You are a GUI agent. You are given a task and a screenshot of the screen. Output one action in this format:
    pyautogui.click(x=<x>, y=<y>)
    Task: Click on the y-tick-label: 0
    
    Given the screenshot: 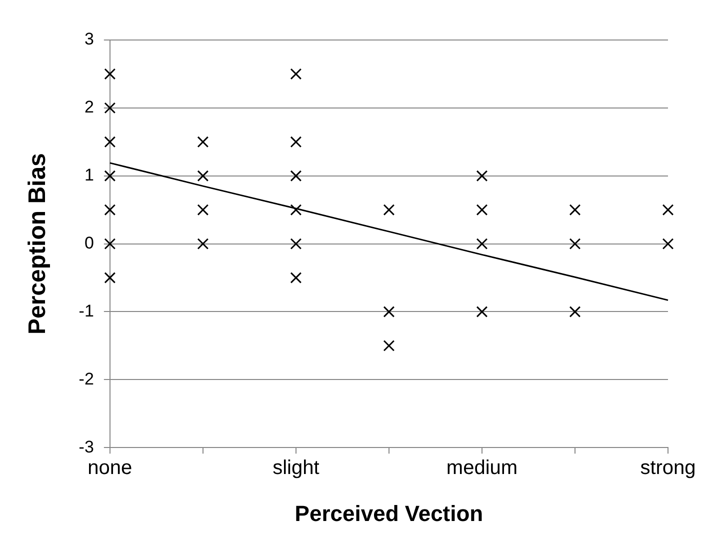 What is the action you would take?
    pyautogui.click(x=89, y=242)
    